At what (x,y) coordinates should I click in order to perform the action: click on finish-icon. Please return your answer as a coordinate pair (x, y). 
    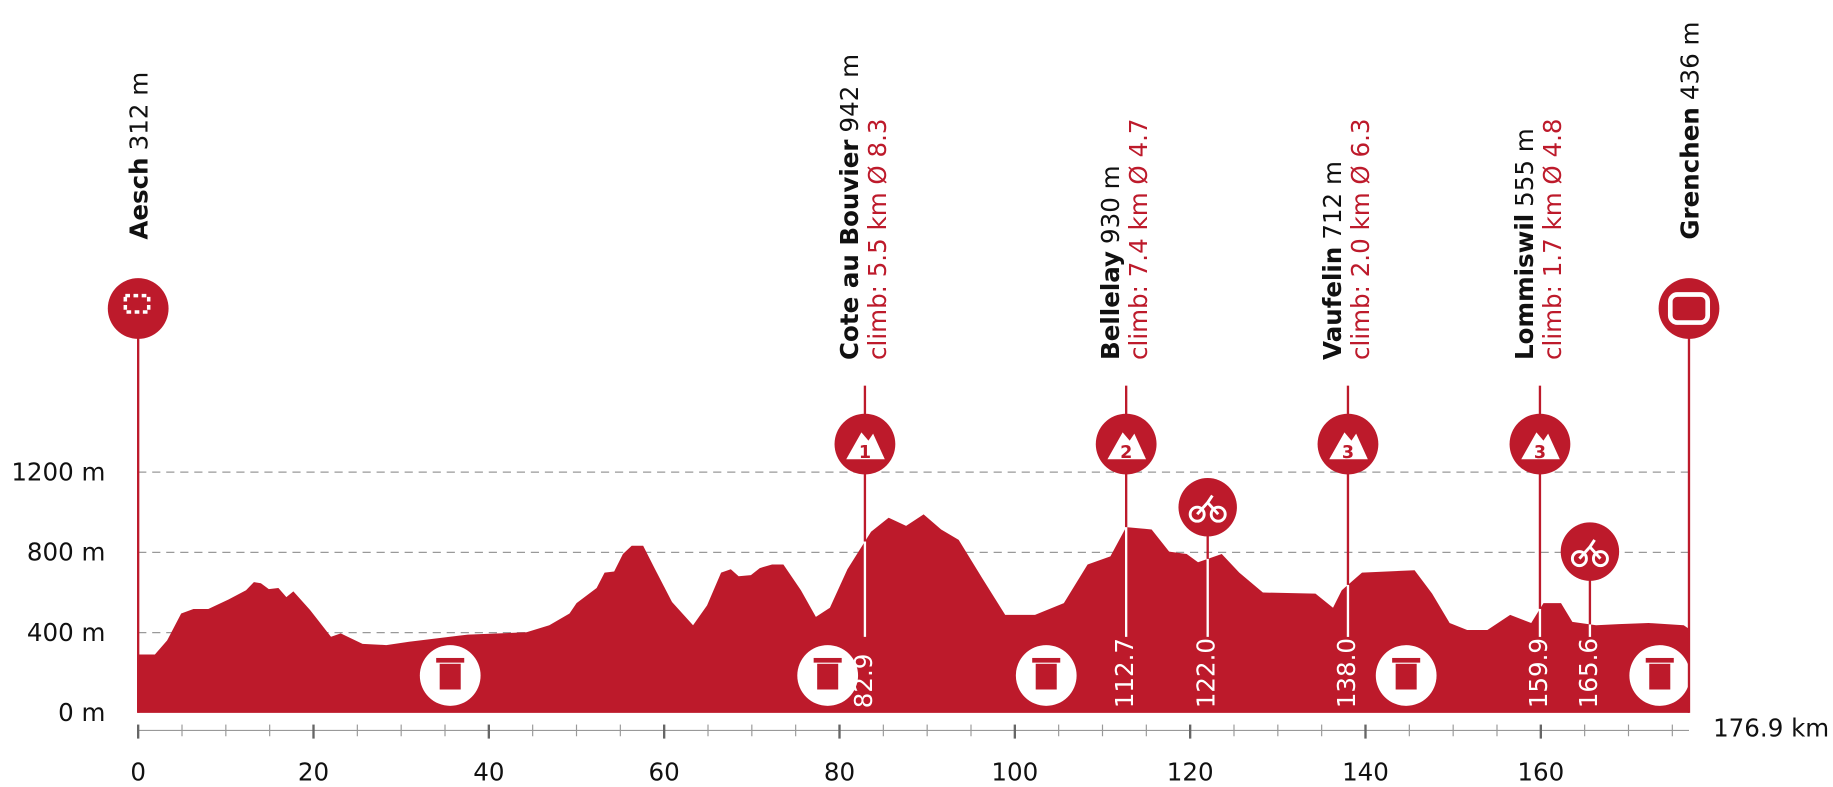
    Looking at the image, I should click on (1689, 308).